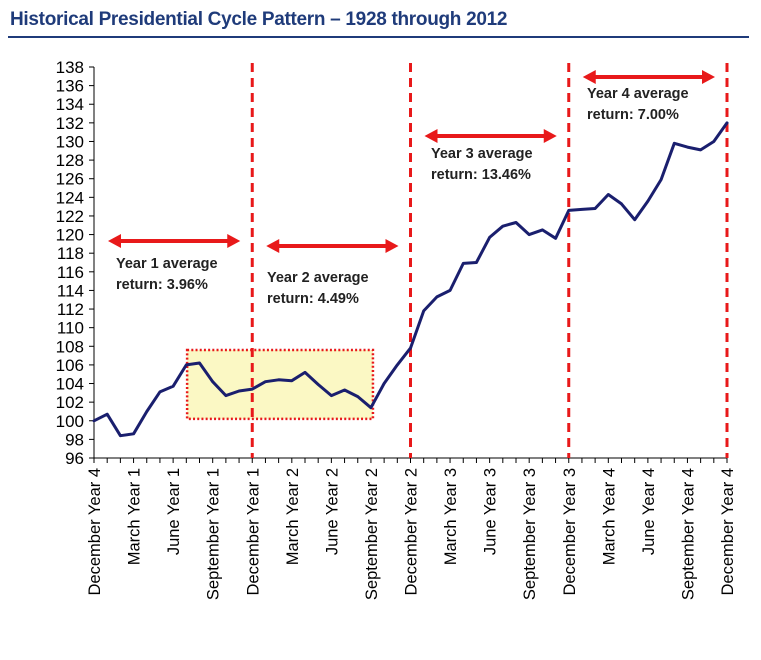  What do you see at coordinates (167, 264) in the screenshot?
I see `annotation-text-line1: Year 1 average` at bounding box center [167, 264].